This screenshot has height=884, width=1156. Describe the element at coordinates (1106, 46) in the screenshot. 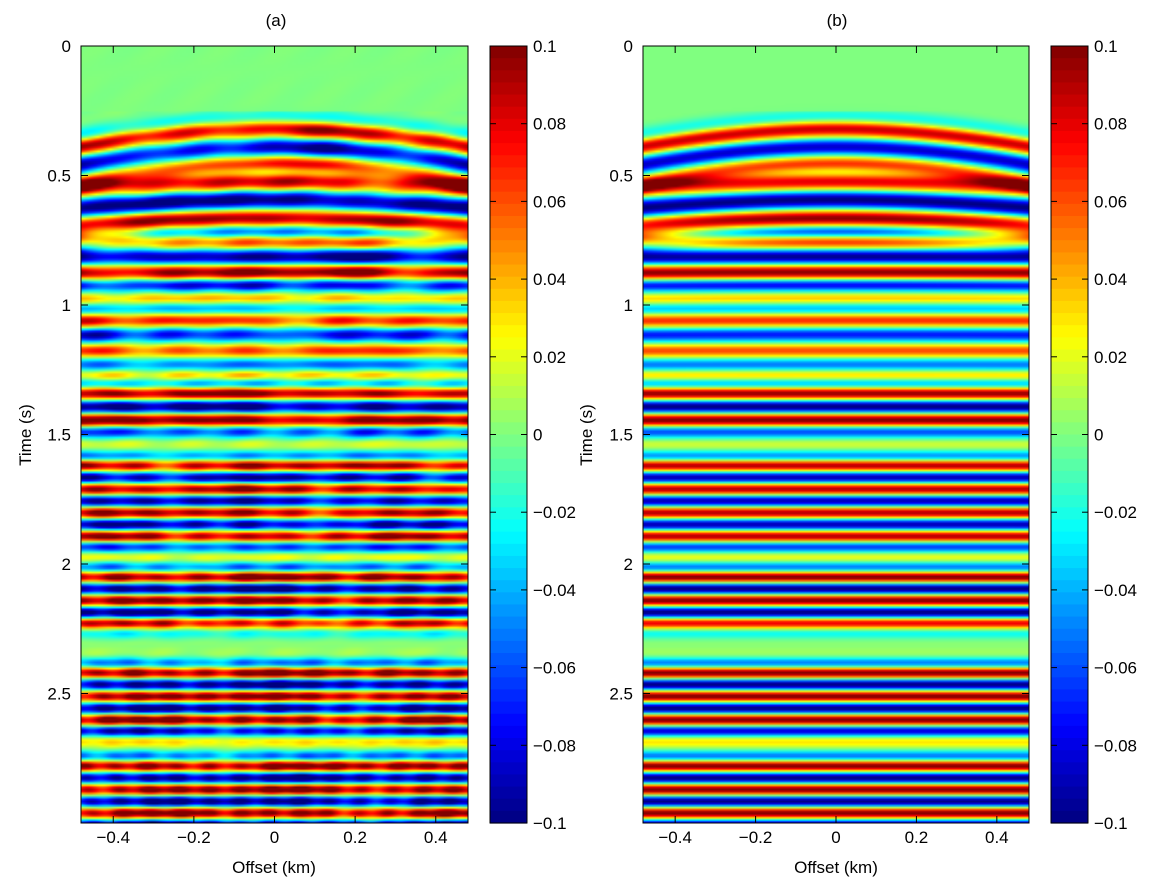

I see `colorbar-tick-label-b: 0.1` at that location.